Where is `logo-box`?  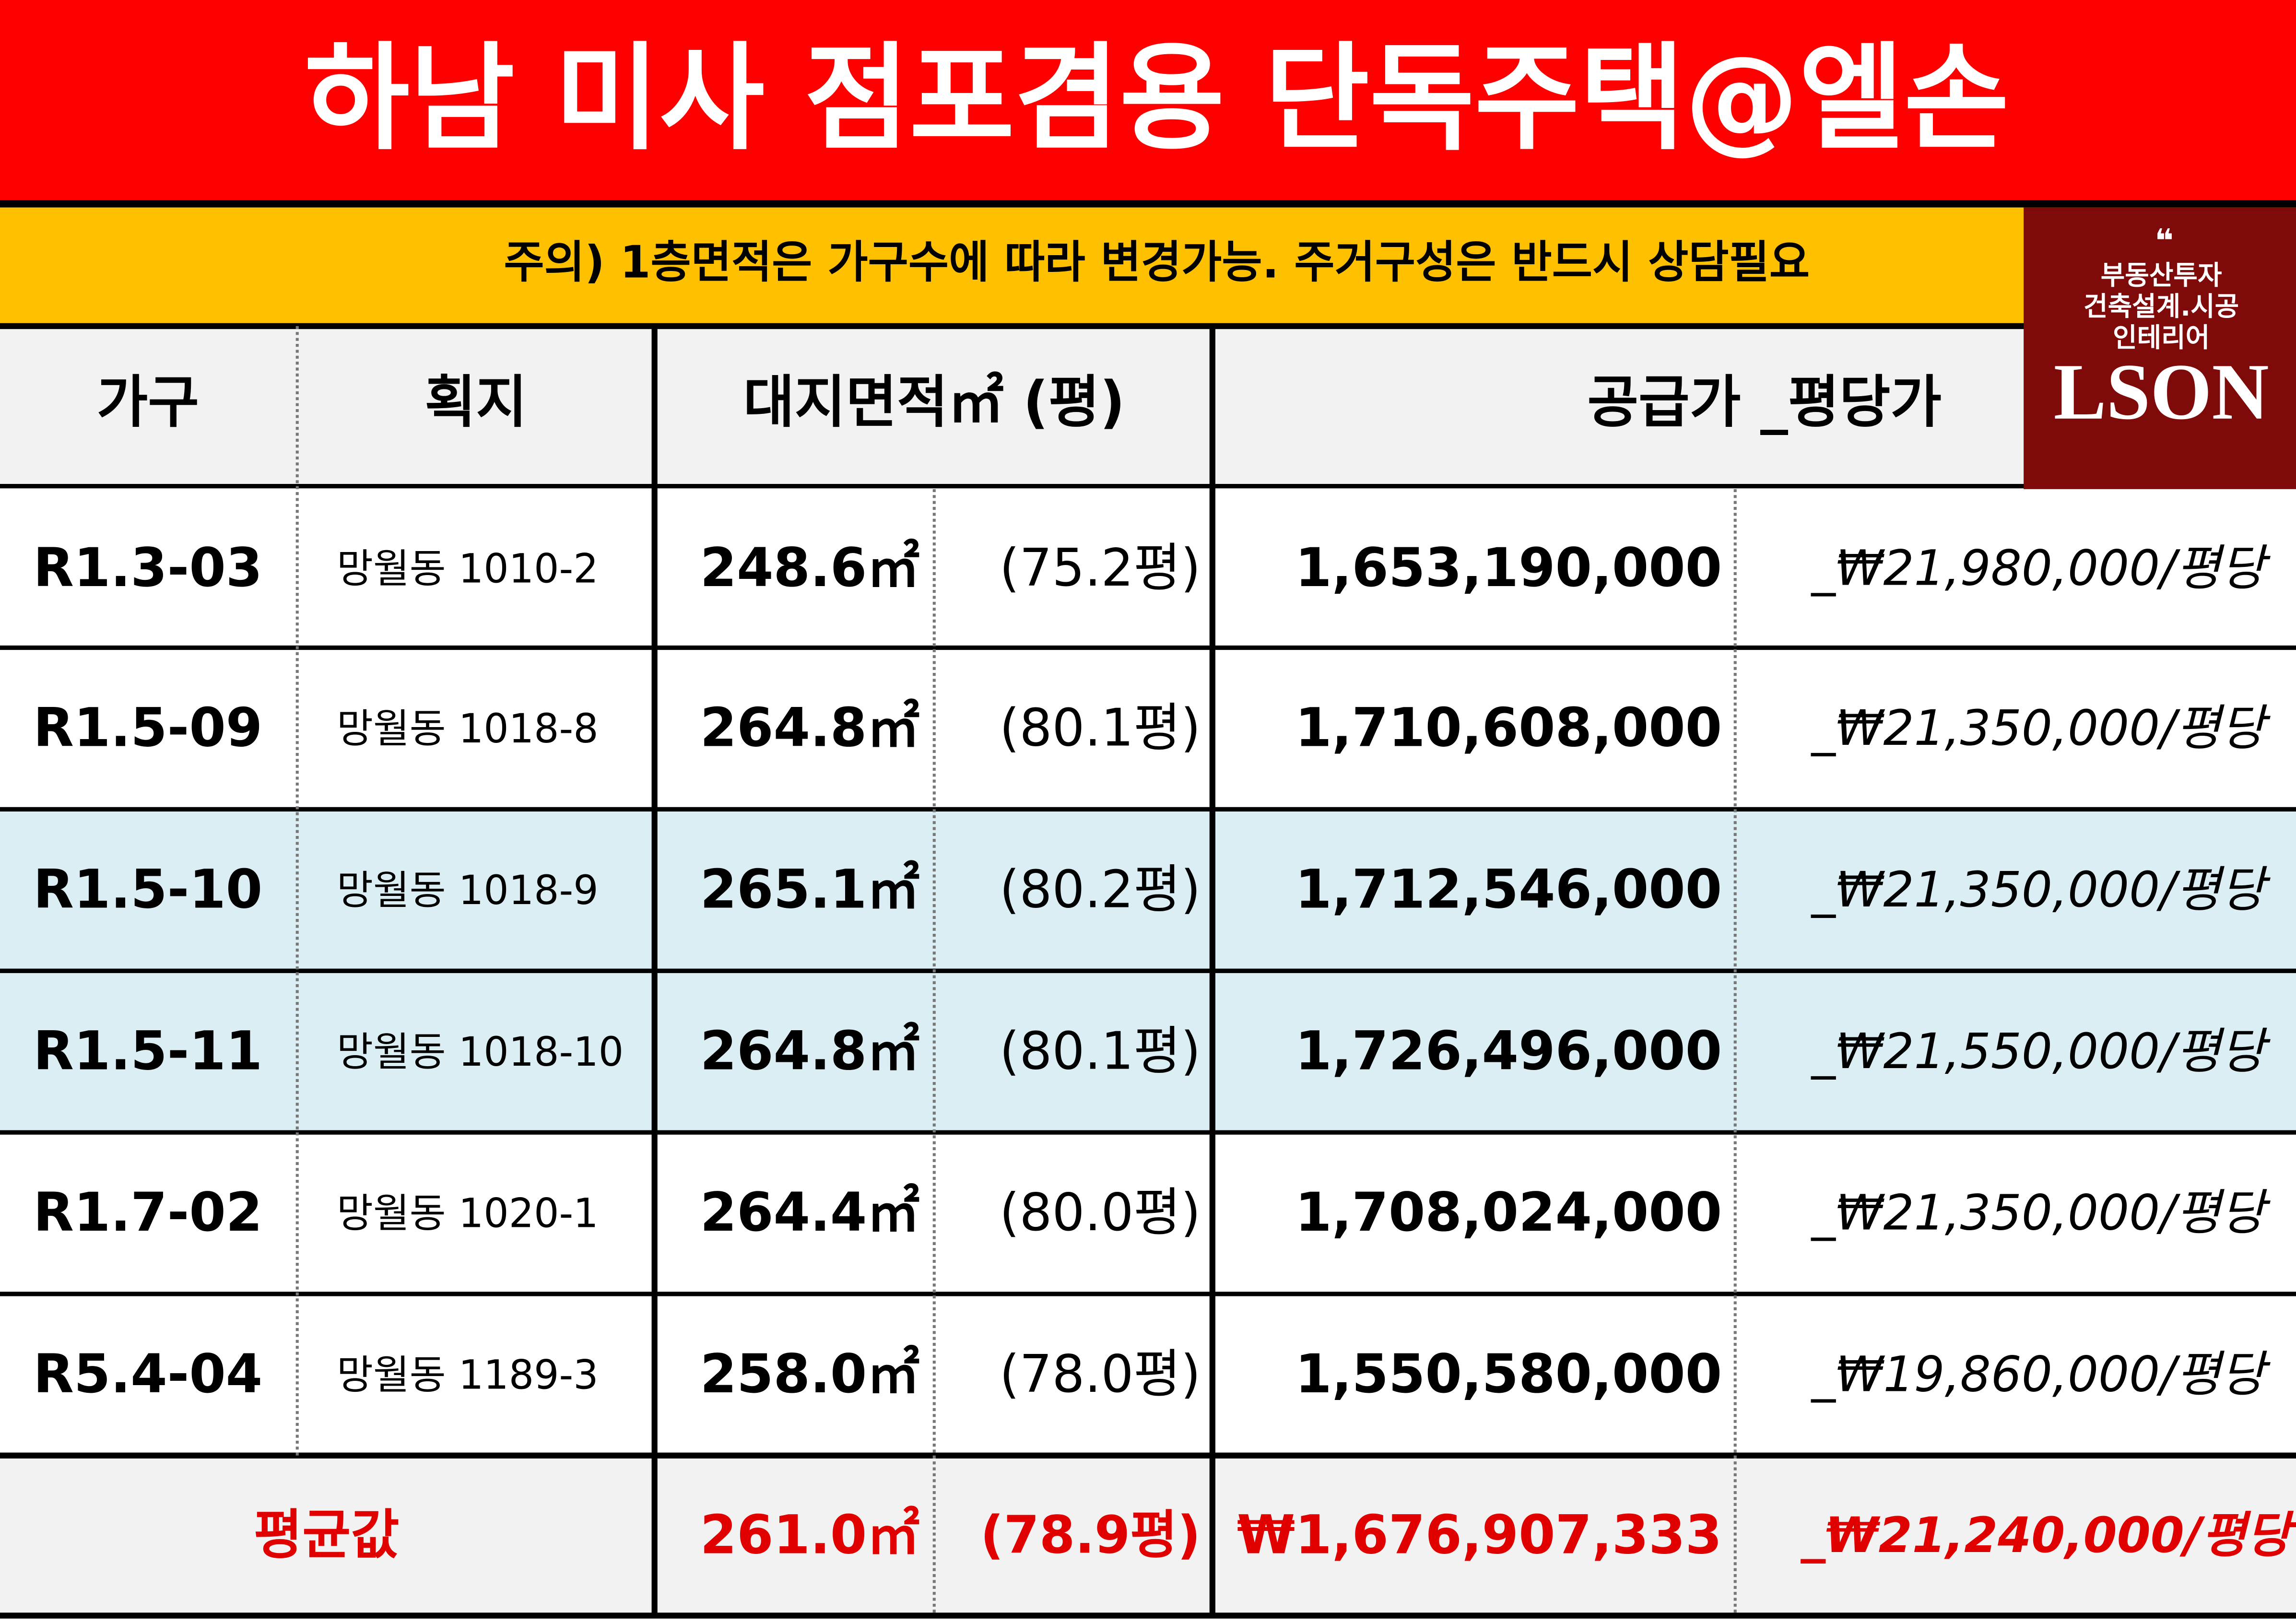
logo-box is located at coordinates (2160, 348).